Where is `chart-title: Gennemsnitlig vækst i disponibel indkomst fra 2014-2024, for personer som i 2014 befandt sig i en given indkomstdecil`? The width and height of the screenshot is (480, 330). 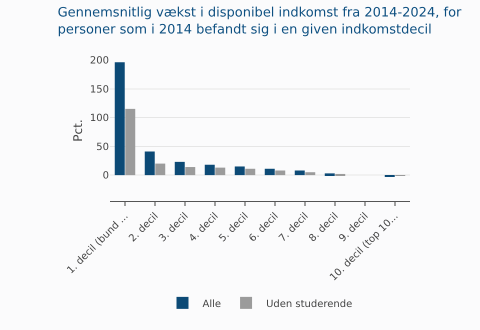
chart-title: Gennemsnitlig vækst i disponibel indkomst fra 2014-2024, for personer som i 2014 befandt sig i en given indkomstdecil is located at coordinates (260, 22).